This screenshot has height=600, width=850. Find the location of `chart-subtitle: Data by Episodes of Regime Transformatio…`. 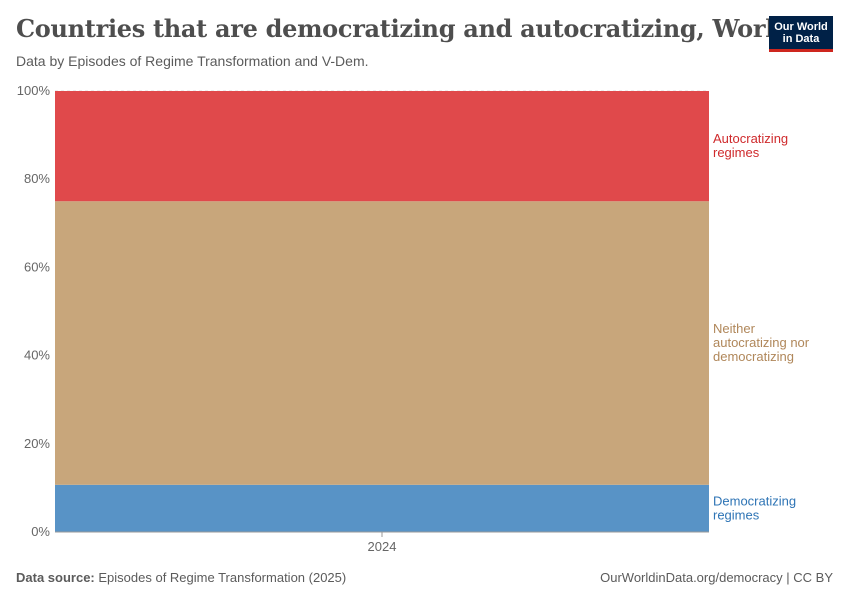

chart-subtitle: Data by Episodes of Regime Transformatio… is located at coordinates (192, 61).